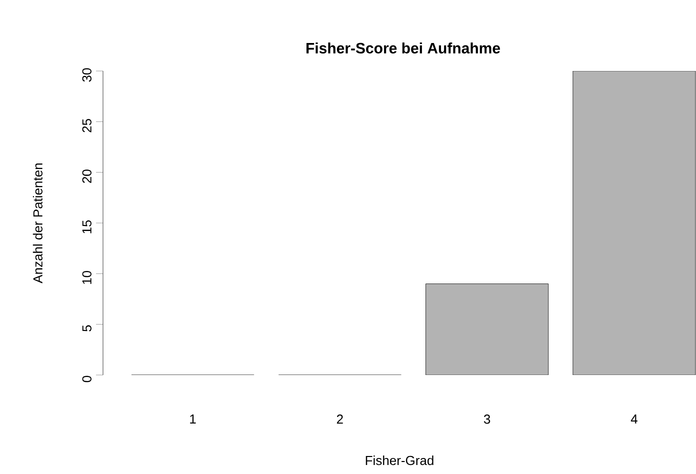 Image resolution: width=696 pixels, height=474 pixels. What do you see at coordinates (87, 75) in the screenshot?
I see `y-tick-label: 30` at bounding box center [87, 75].